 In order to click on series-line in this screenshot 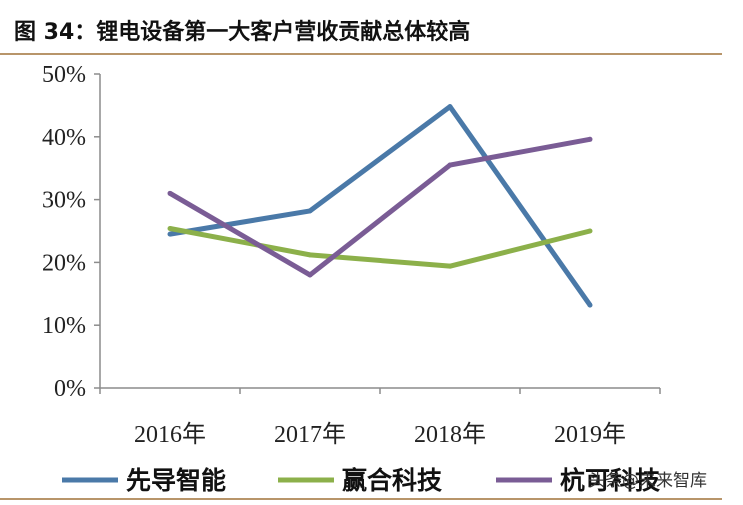, I will do `click(380, 247)`.